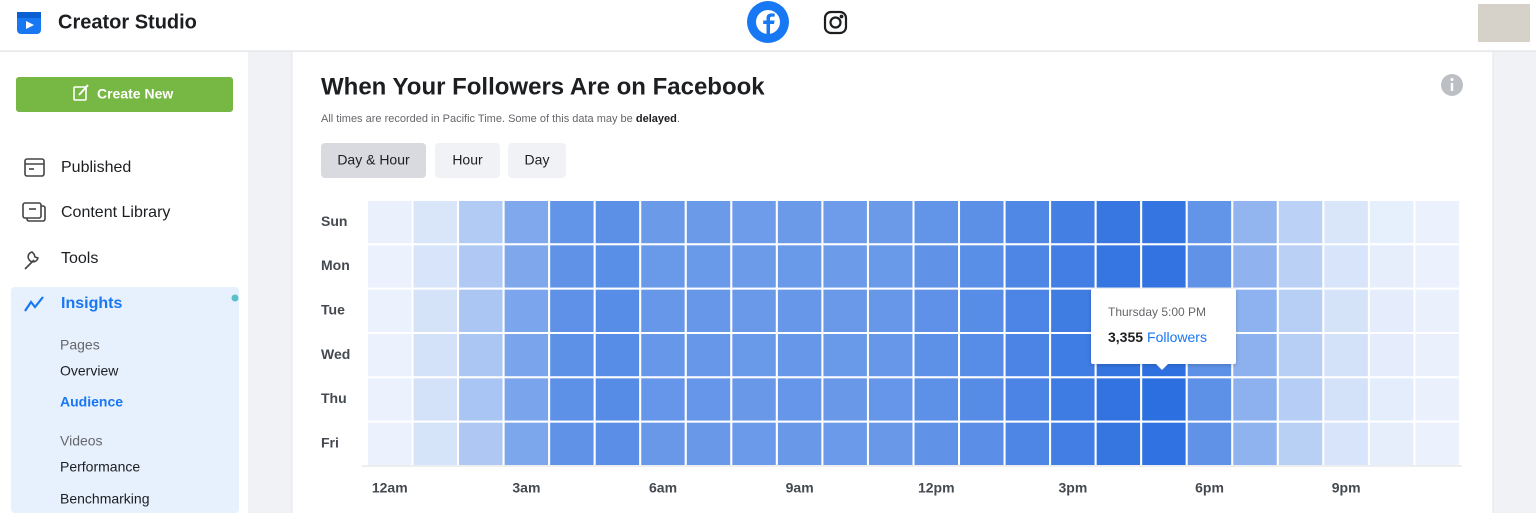 This screenshot has width=1536, height=513. Describe the element at coordinates (663, 488) in the screenshot. I see `x-tick-label: 6am` at that location.